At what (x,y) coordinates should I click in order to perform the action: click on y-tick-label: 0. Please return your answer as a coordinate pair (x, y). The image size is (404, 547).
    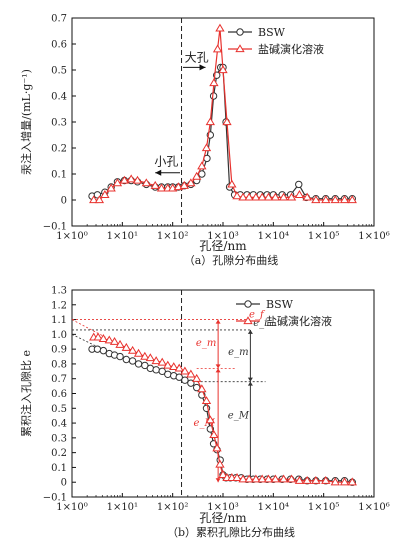
    Looking at the image, I should click on (64, 201).